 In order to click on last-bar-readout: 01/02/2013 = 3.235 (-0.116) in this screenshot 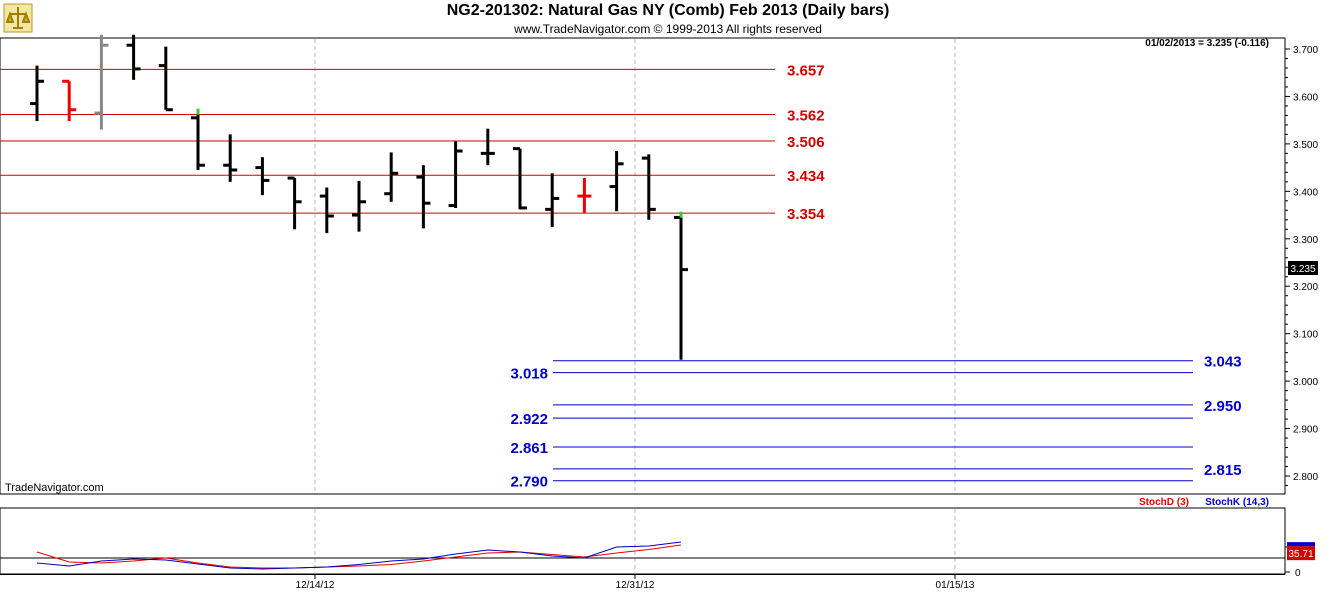, I will do `click(1207, 43)`.